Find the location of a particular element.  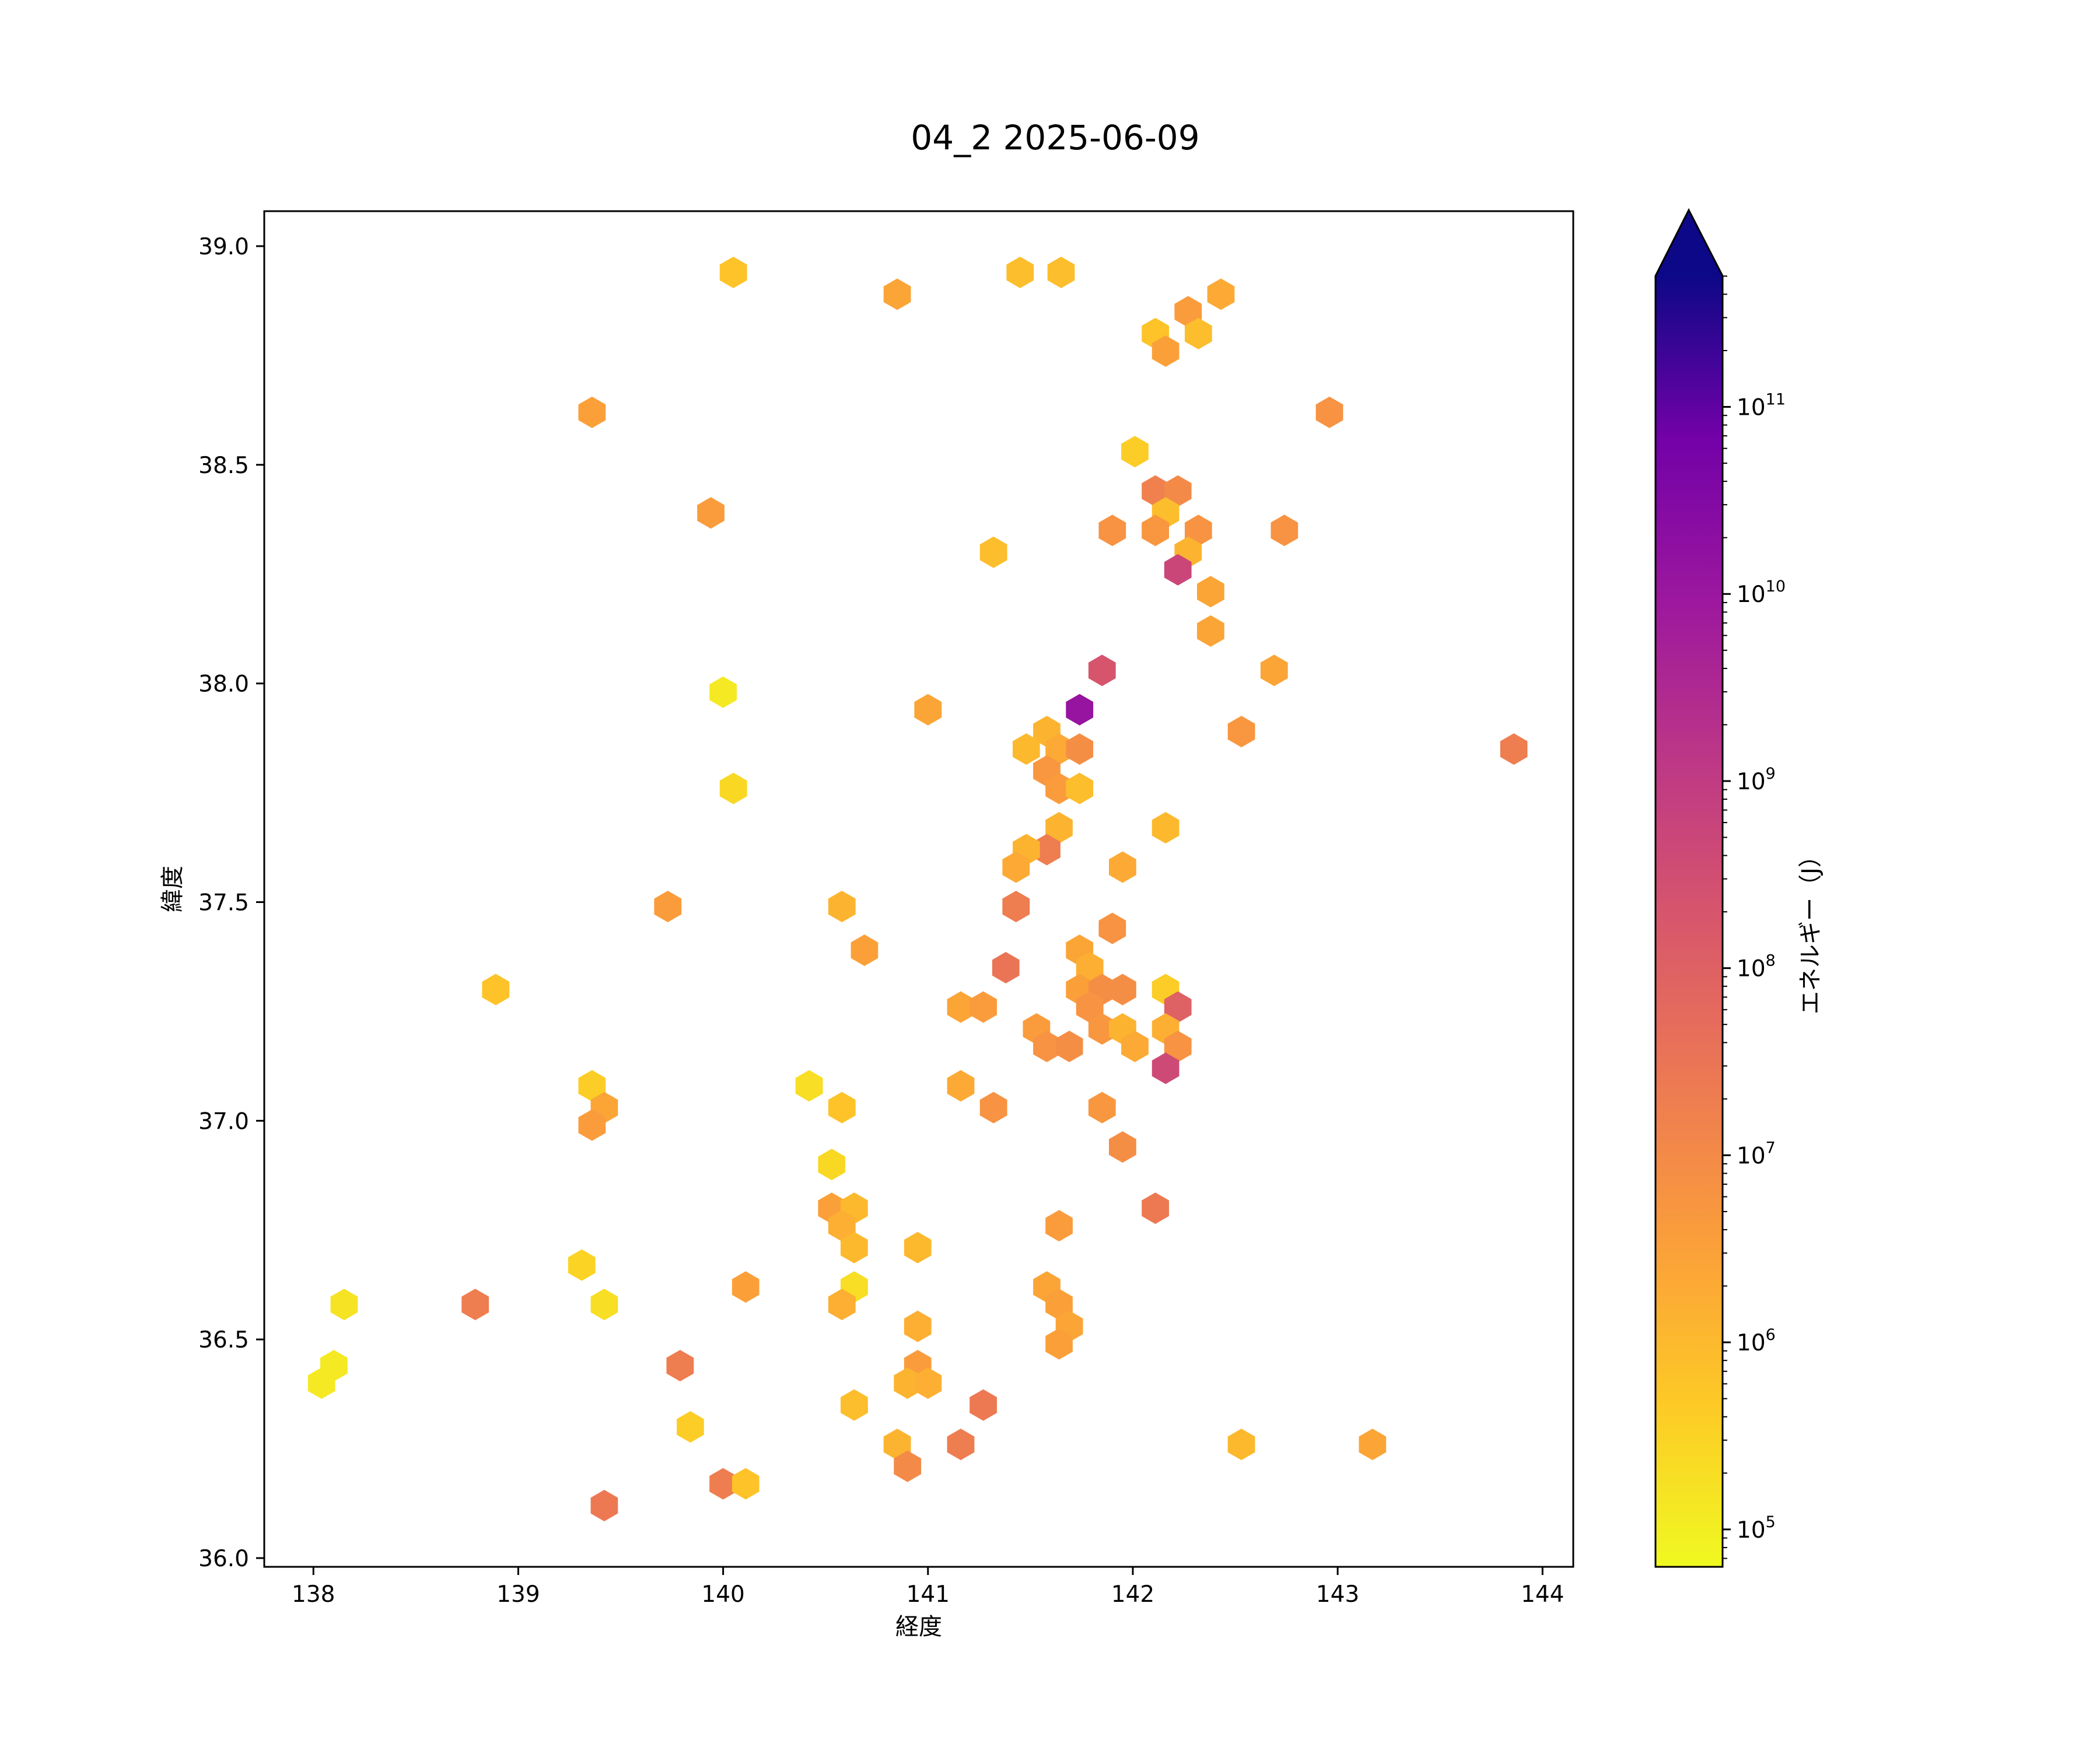

colorbar-tick-label: 10⁹ is located at coordinates (1756, 780).